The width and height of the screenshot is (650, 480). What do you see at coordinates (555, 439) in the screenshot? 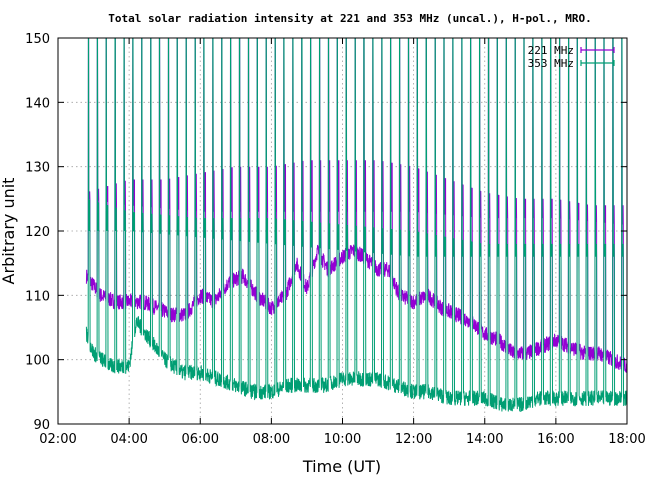
I see `x-tick-label: 16:00` at bounding box center [555, 439].